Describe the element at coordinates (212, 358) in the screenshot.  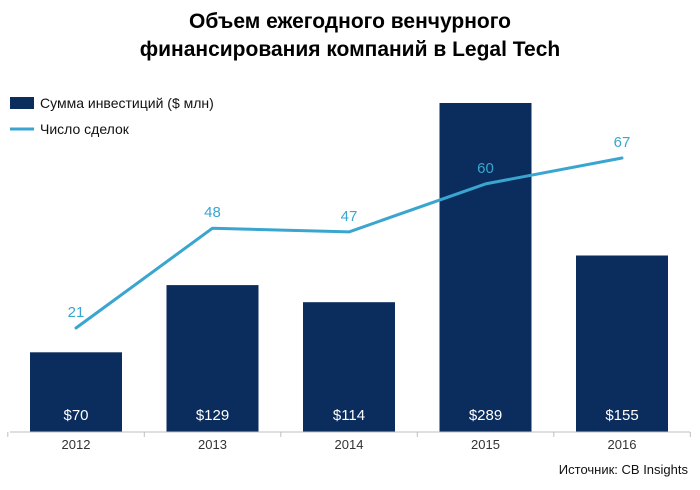
I see `bar-2013` at that location.